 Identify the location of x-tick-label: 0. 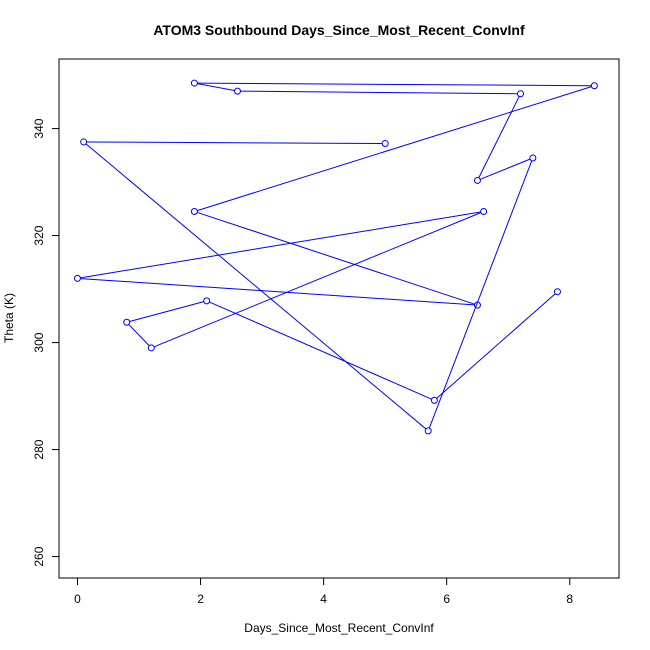
(77, 599).